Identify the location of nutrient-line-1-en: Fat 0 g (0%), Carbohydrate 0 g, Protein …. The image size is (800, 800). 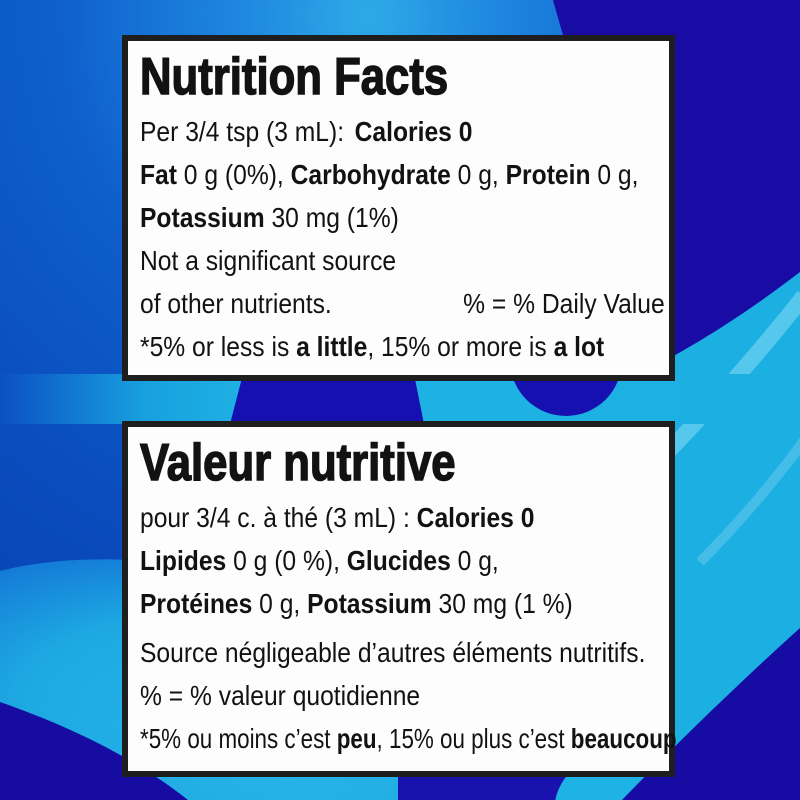
(402, 174).